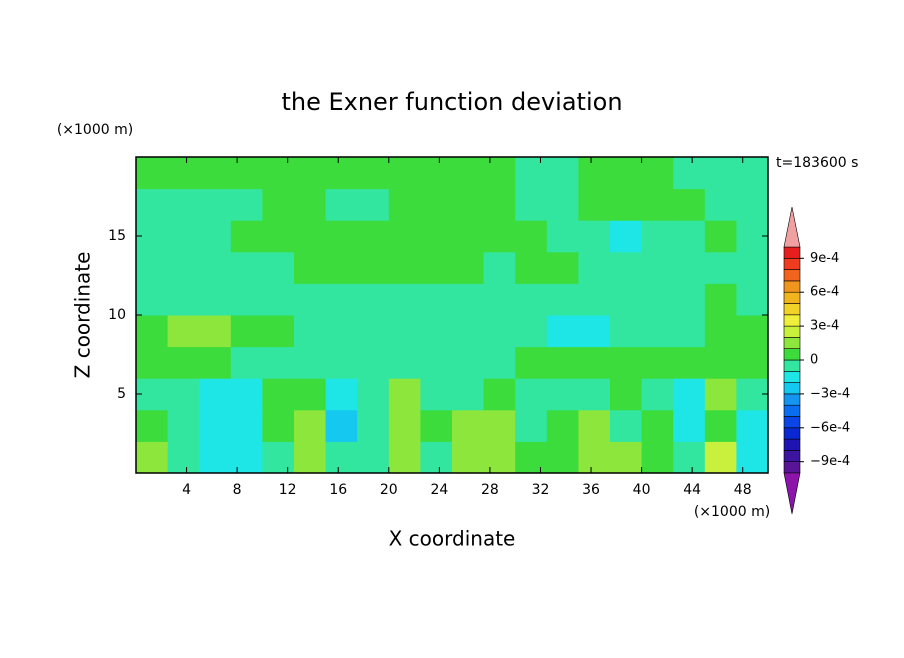 The height and width of the screenshot is (658, 904). I want to click on y-unit: (×1000 m), so click(95, 130).